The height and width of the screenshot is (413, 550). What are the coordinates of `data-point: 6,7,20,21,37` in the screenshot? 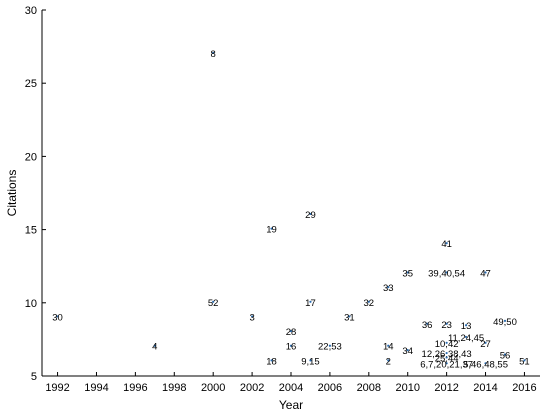 It's located at (446, 364).